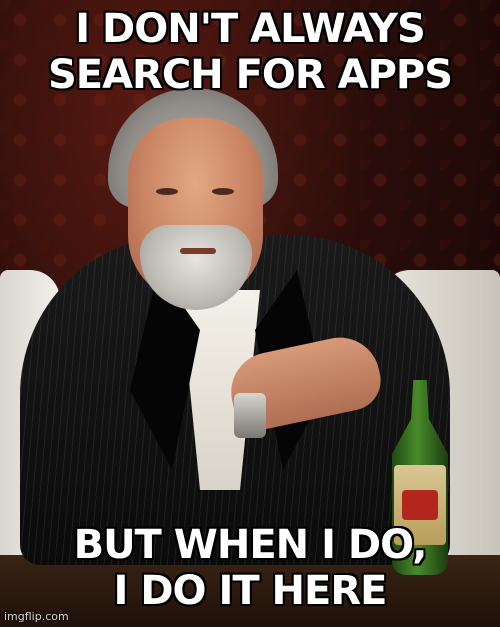  I want to click on bottle-label-logo, so click(420, 505).